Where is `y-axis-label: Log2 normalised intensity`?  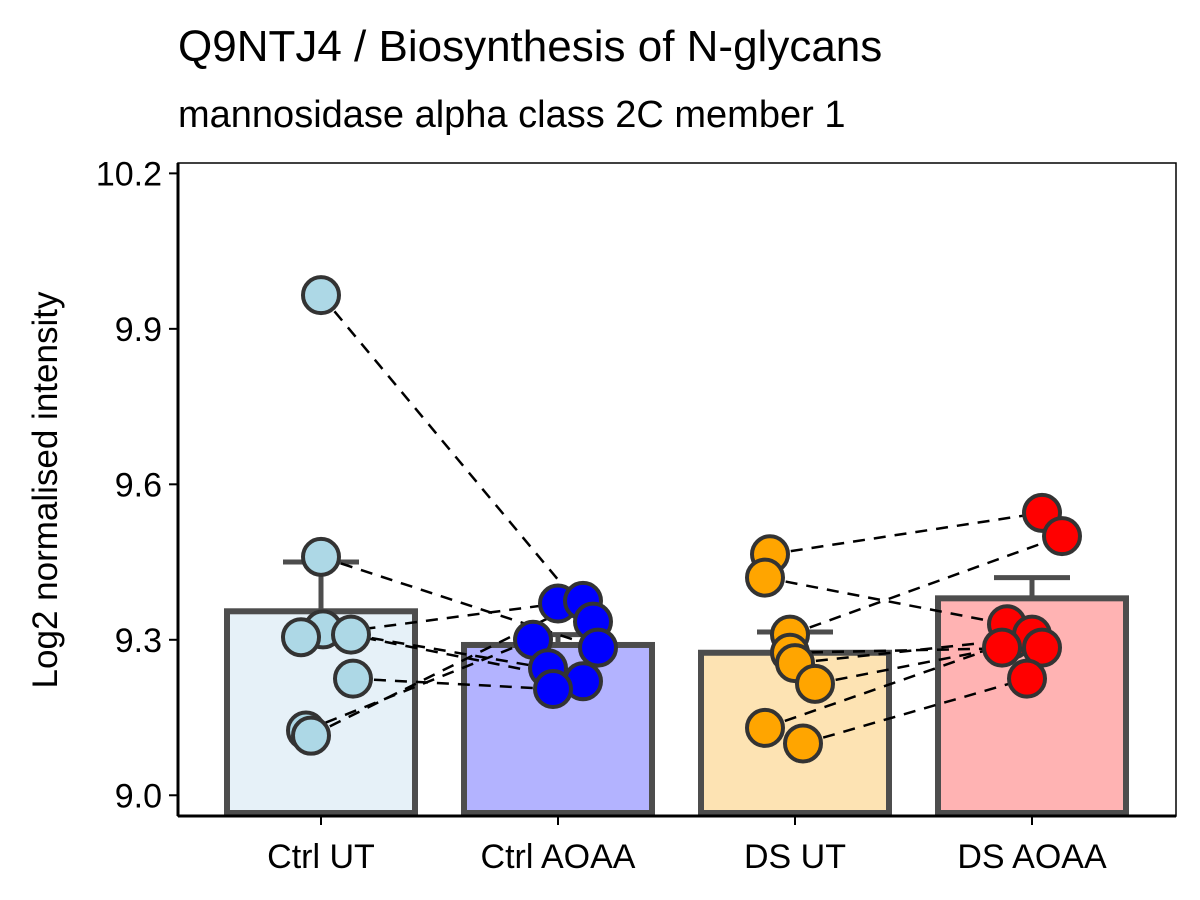 y-axis-label: Log2 normalised intensity is located at coordinates (45, 489).